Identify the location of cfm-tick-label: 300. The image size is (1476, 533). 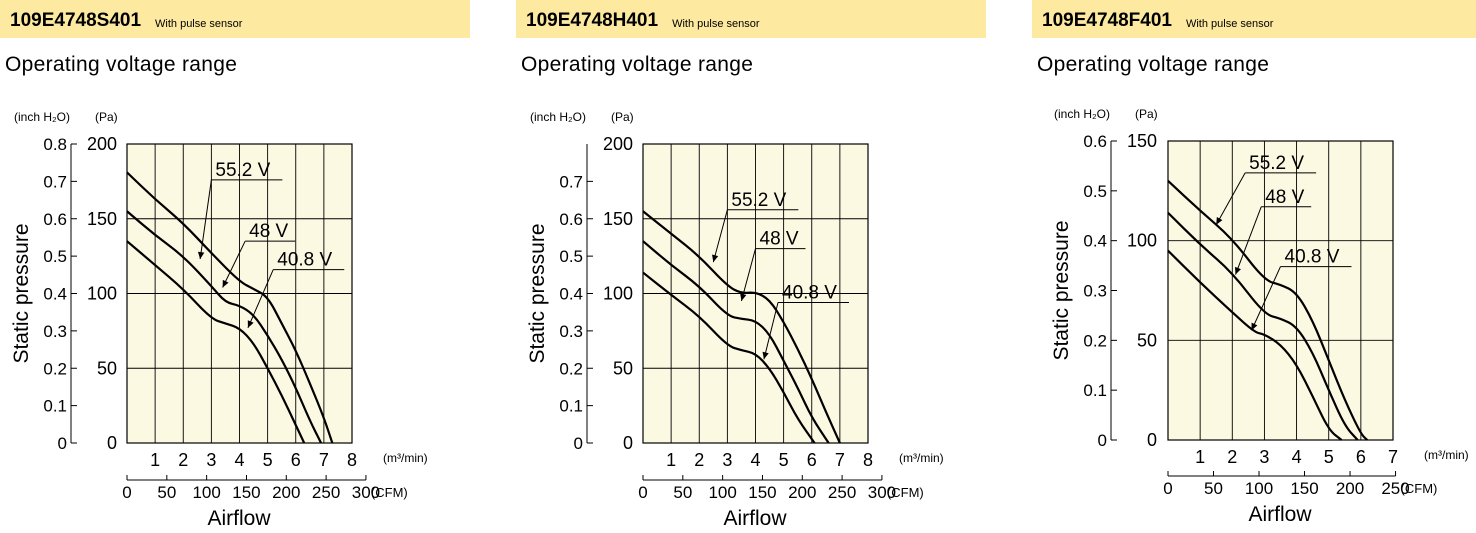
(882, 492).